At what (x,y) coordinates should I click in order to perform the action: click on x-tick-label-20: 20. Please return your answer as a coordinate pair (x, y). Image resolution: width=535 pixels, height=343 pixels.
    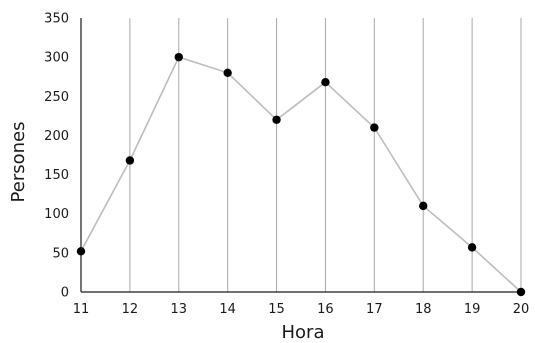
    Looking at the image, I should click on (521, 309).